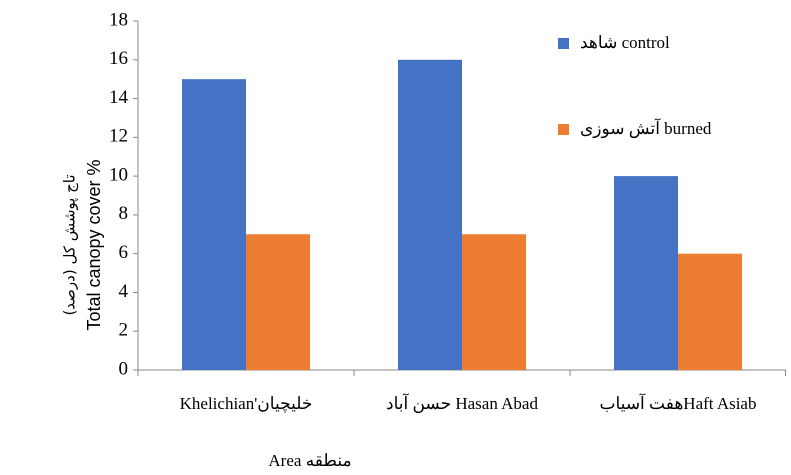 Image resolution: width=791 pixels, height=475 pixels. What do you see at coordinates (118, 19) in the screenshot?
I see `y-tick-label: 18` at bounding box center [118, 19].